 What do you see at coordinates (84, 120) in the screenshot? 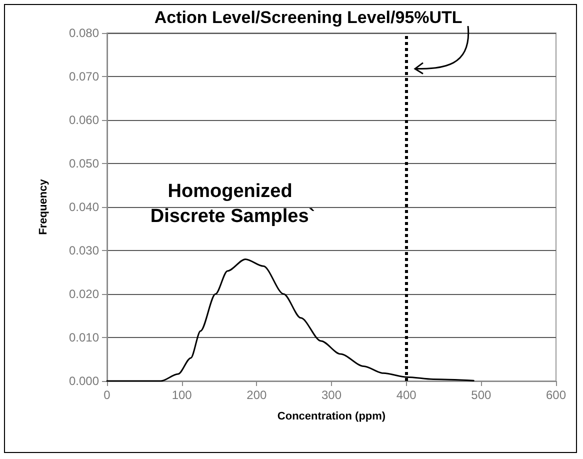
I see `y-tick-label: 0.060` at bounding box center [84, 120].